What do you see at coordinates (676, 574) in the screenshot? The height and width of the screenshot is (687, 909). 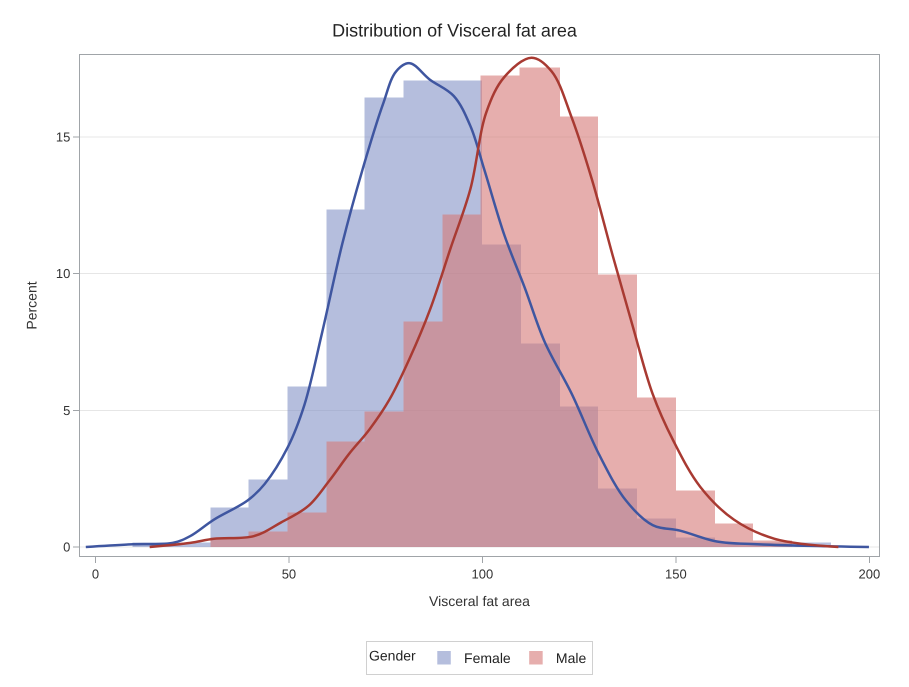 I see `x-tick-label: 150` at bounding box center [676, 574].